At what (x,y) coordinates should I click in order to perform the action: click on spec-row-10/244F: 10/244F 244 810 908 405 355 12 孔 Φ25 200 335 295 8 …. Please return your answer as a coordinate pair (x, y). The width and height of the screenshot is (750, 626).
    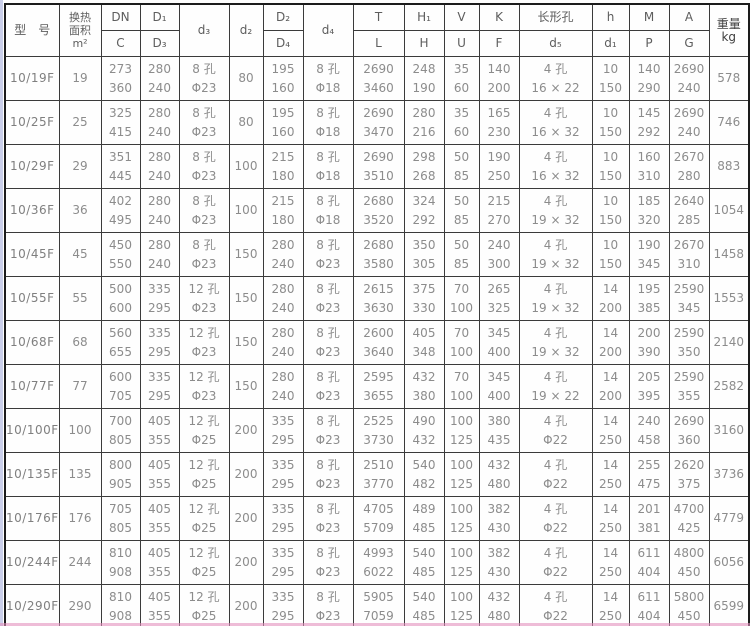
    Looking at the image, I should click on (377, 562).